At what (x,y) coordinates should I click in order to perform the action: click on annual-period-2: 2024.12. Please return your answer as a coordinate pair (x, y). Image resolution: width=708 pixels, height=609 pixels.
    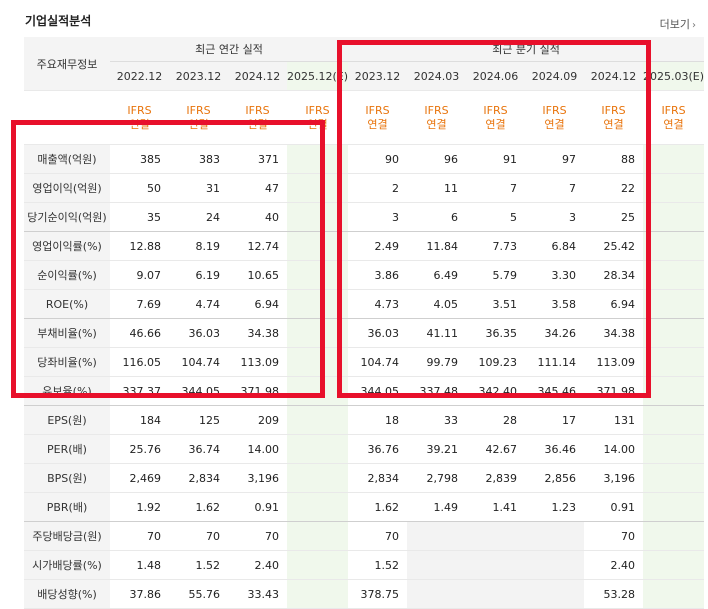
    Looking at the image, I should click on (257, 76).